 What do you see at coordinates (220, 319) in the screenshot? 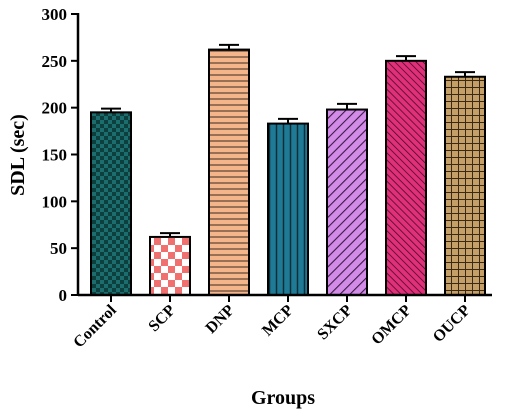
I see `x-tick-label-dnp: DNP` at bounding box center [220, 319].